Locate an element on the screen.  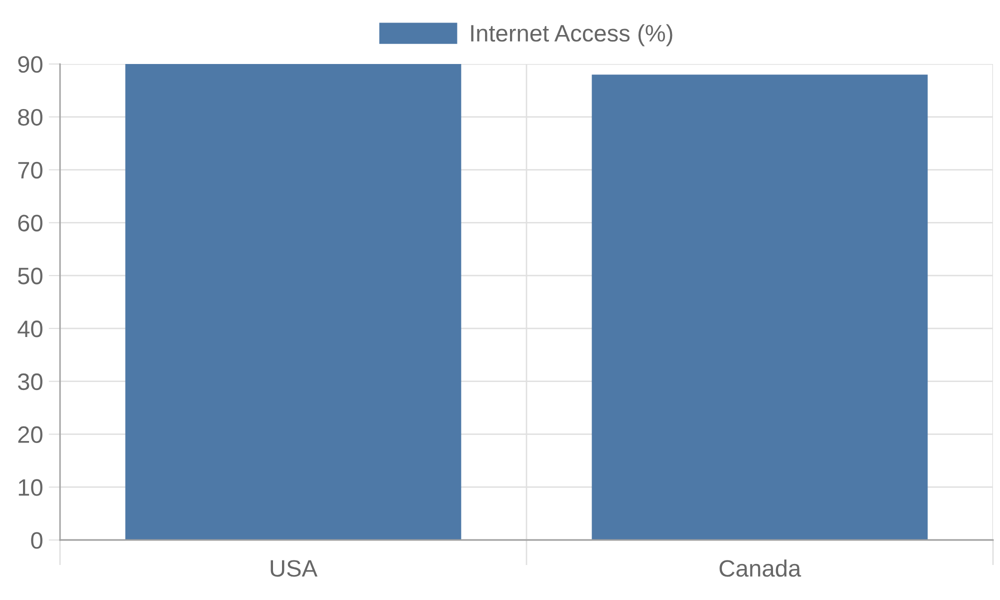
y-tick-label: 70 is located at coordinates (30, 170).